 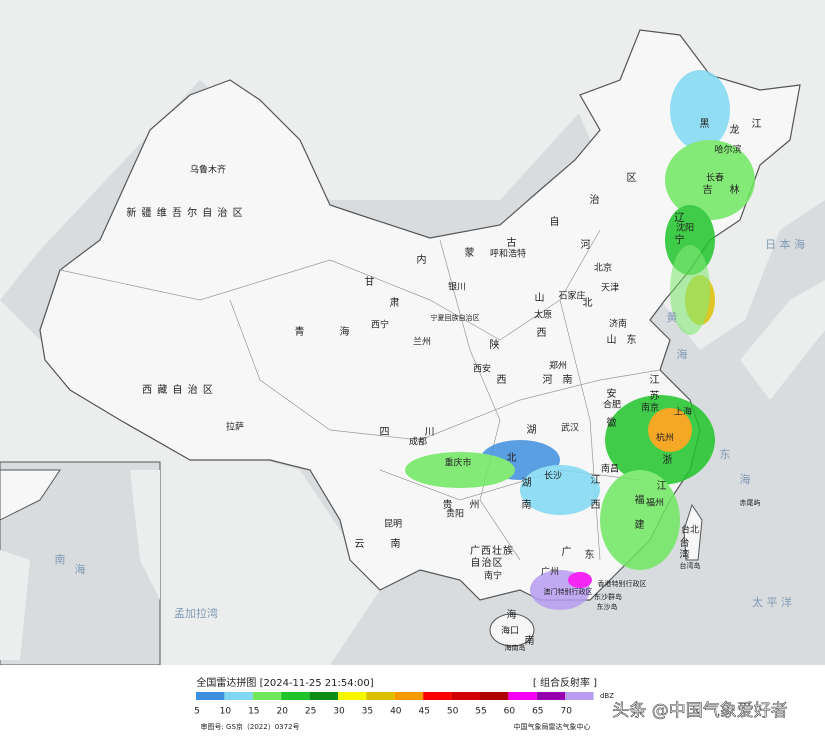 What do you see at coordinates (665, 438) in the screenshot?
I see `label: 杭州` at bounding box center [665, 438].